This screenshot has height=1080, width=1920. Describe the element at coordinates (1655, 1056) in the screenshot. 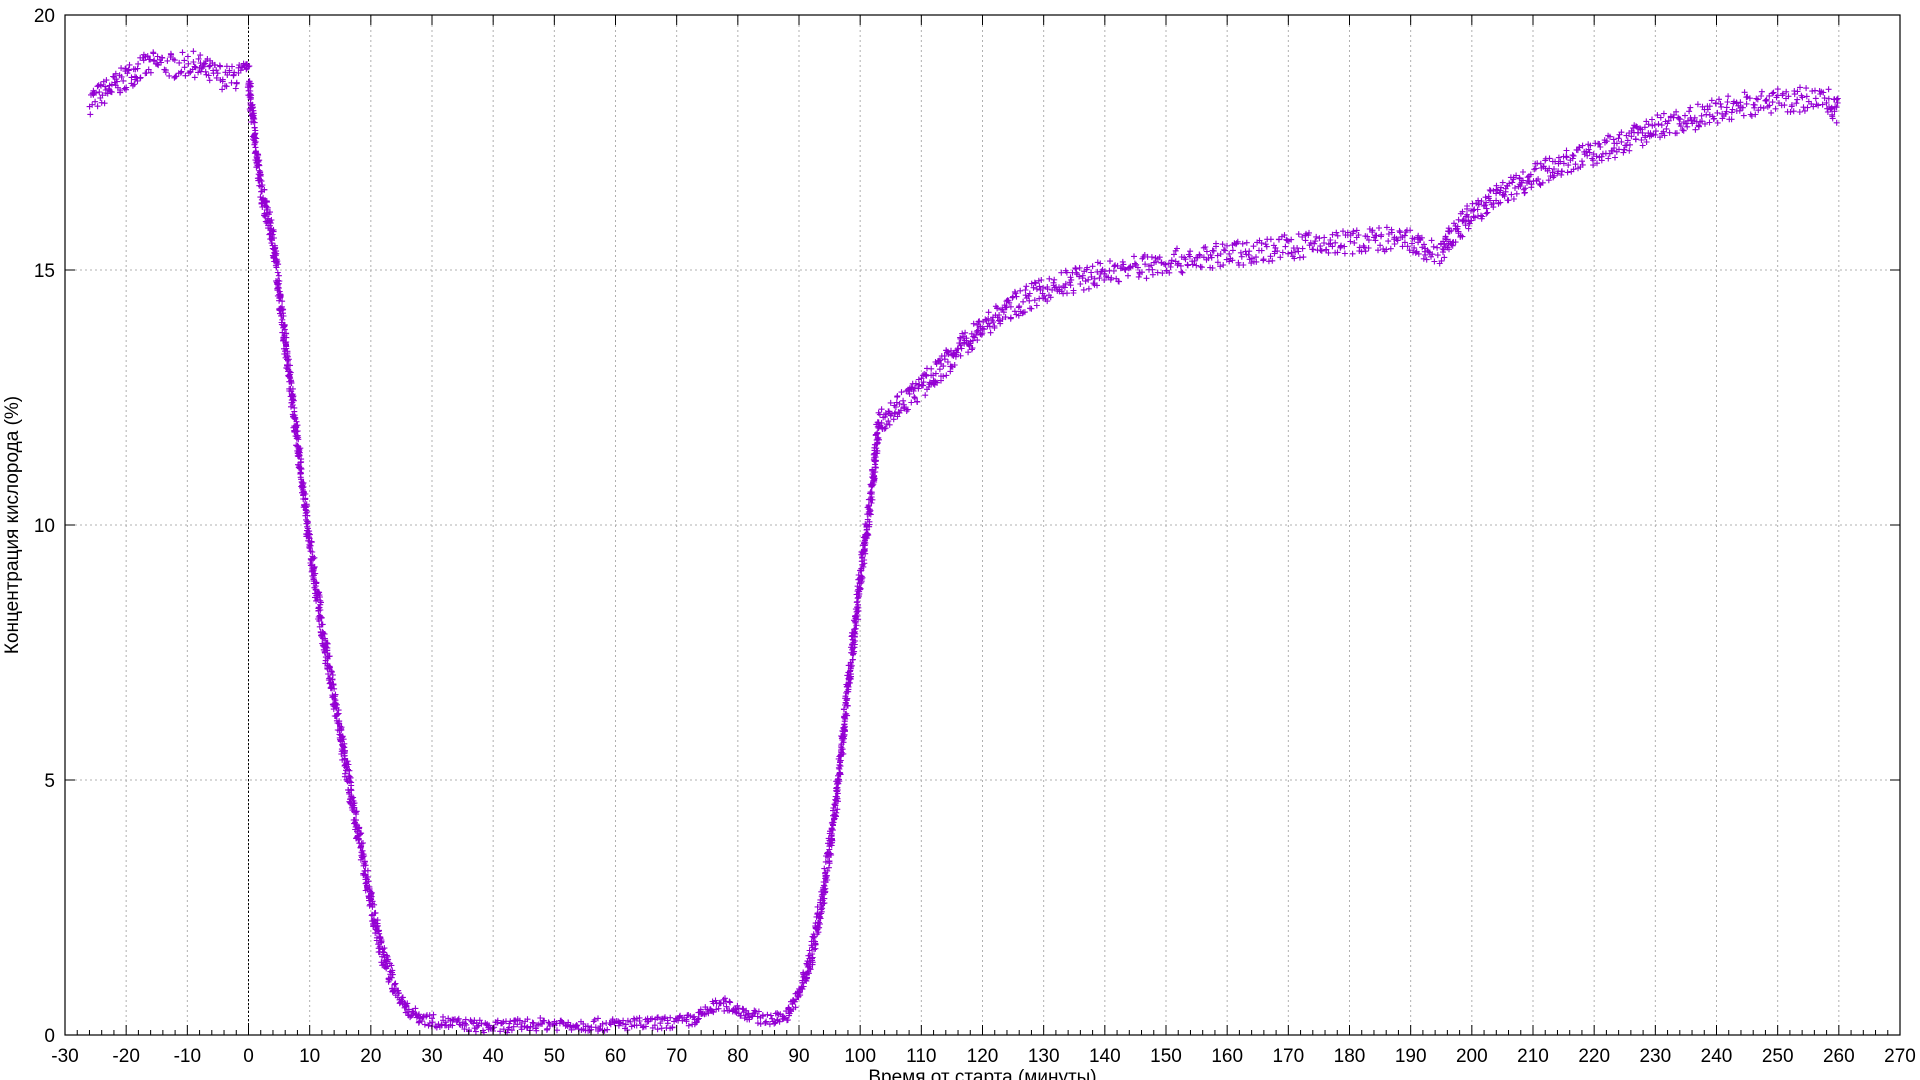

I see `x-tick-label: 230` at that location.